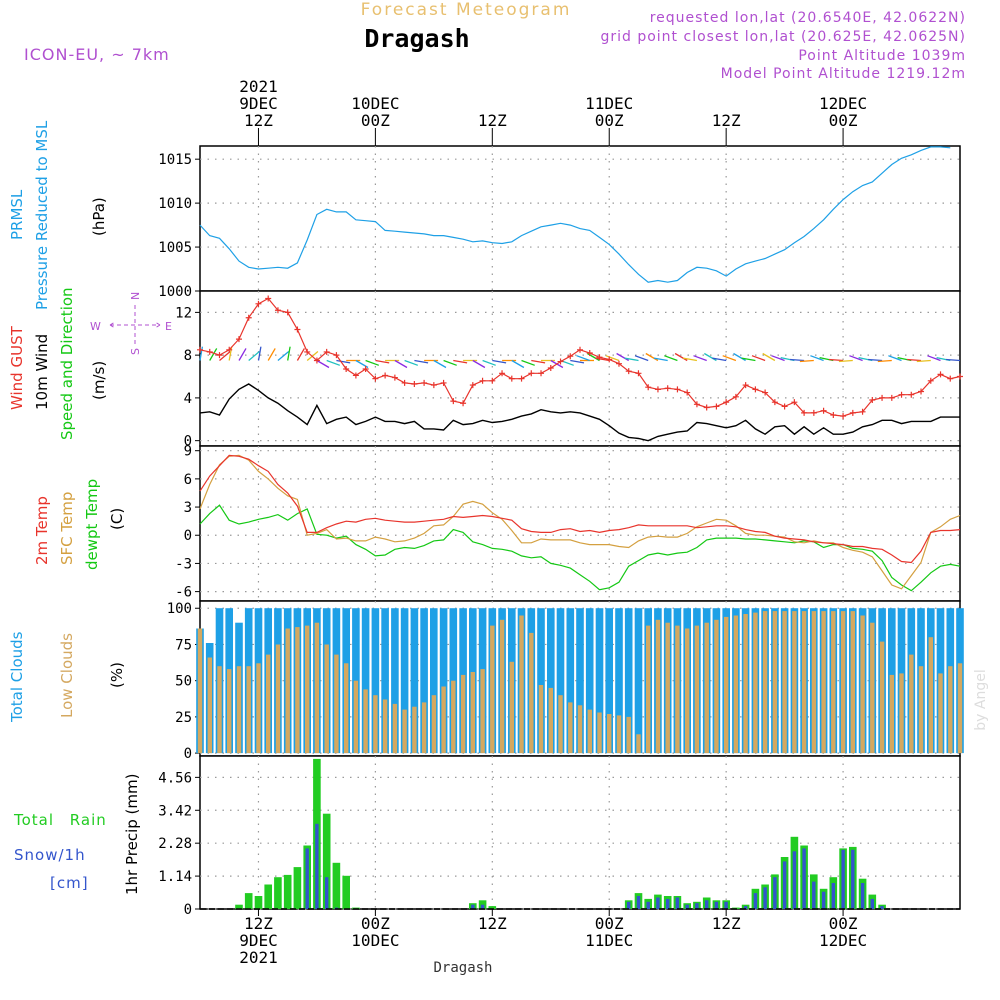  What do you see at coordinates (609, 923) in the screenshot?
I see `xtick-bottom-label: 00Z` at bounding box center [609, 923].